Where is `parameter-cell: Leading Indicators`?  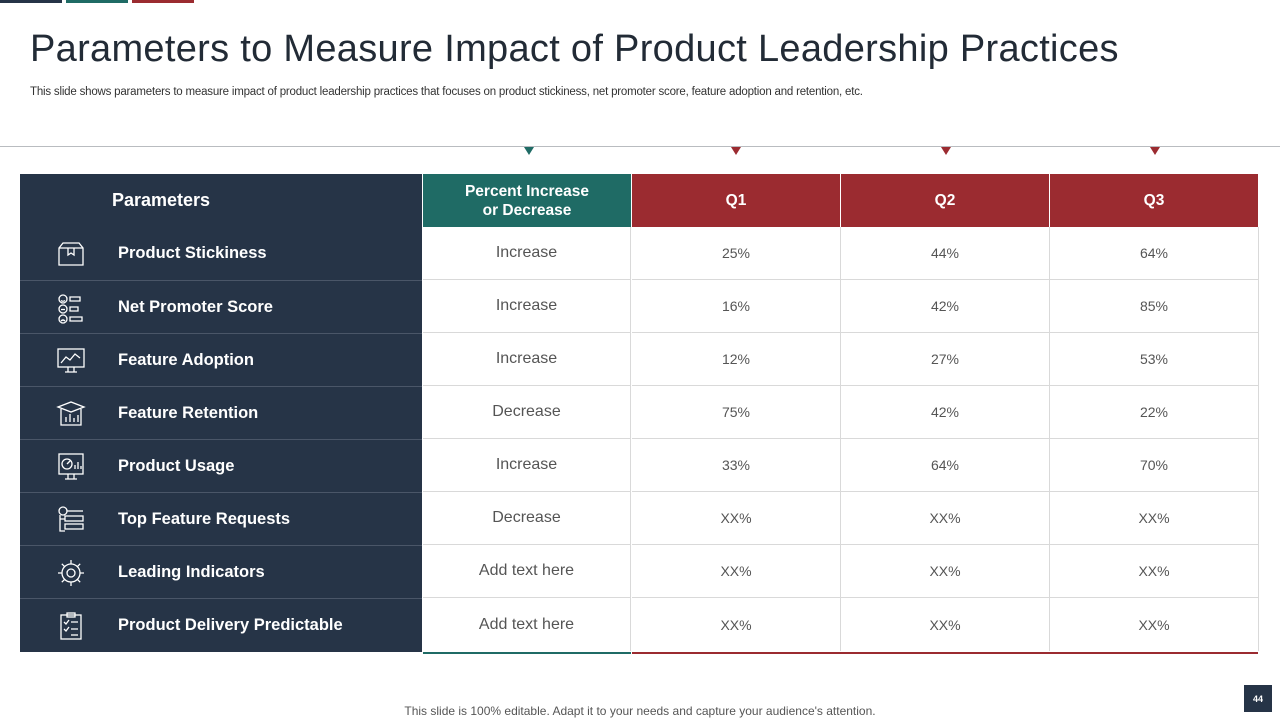
parameter-cell: Leading Indicators is located at coordinates (221, 571).